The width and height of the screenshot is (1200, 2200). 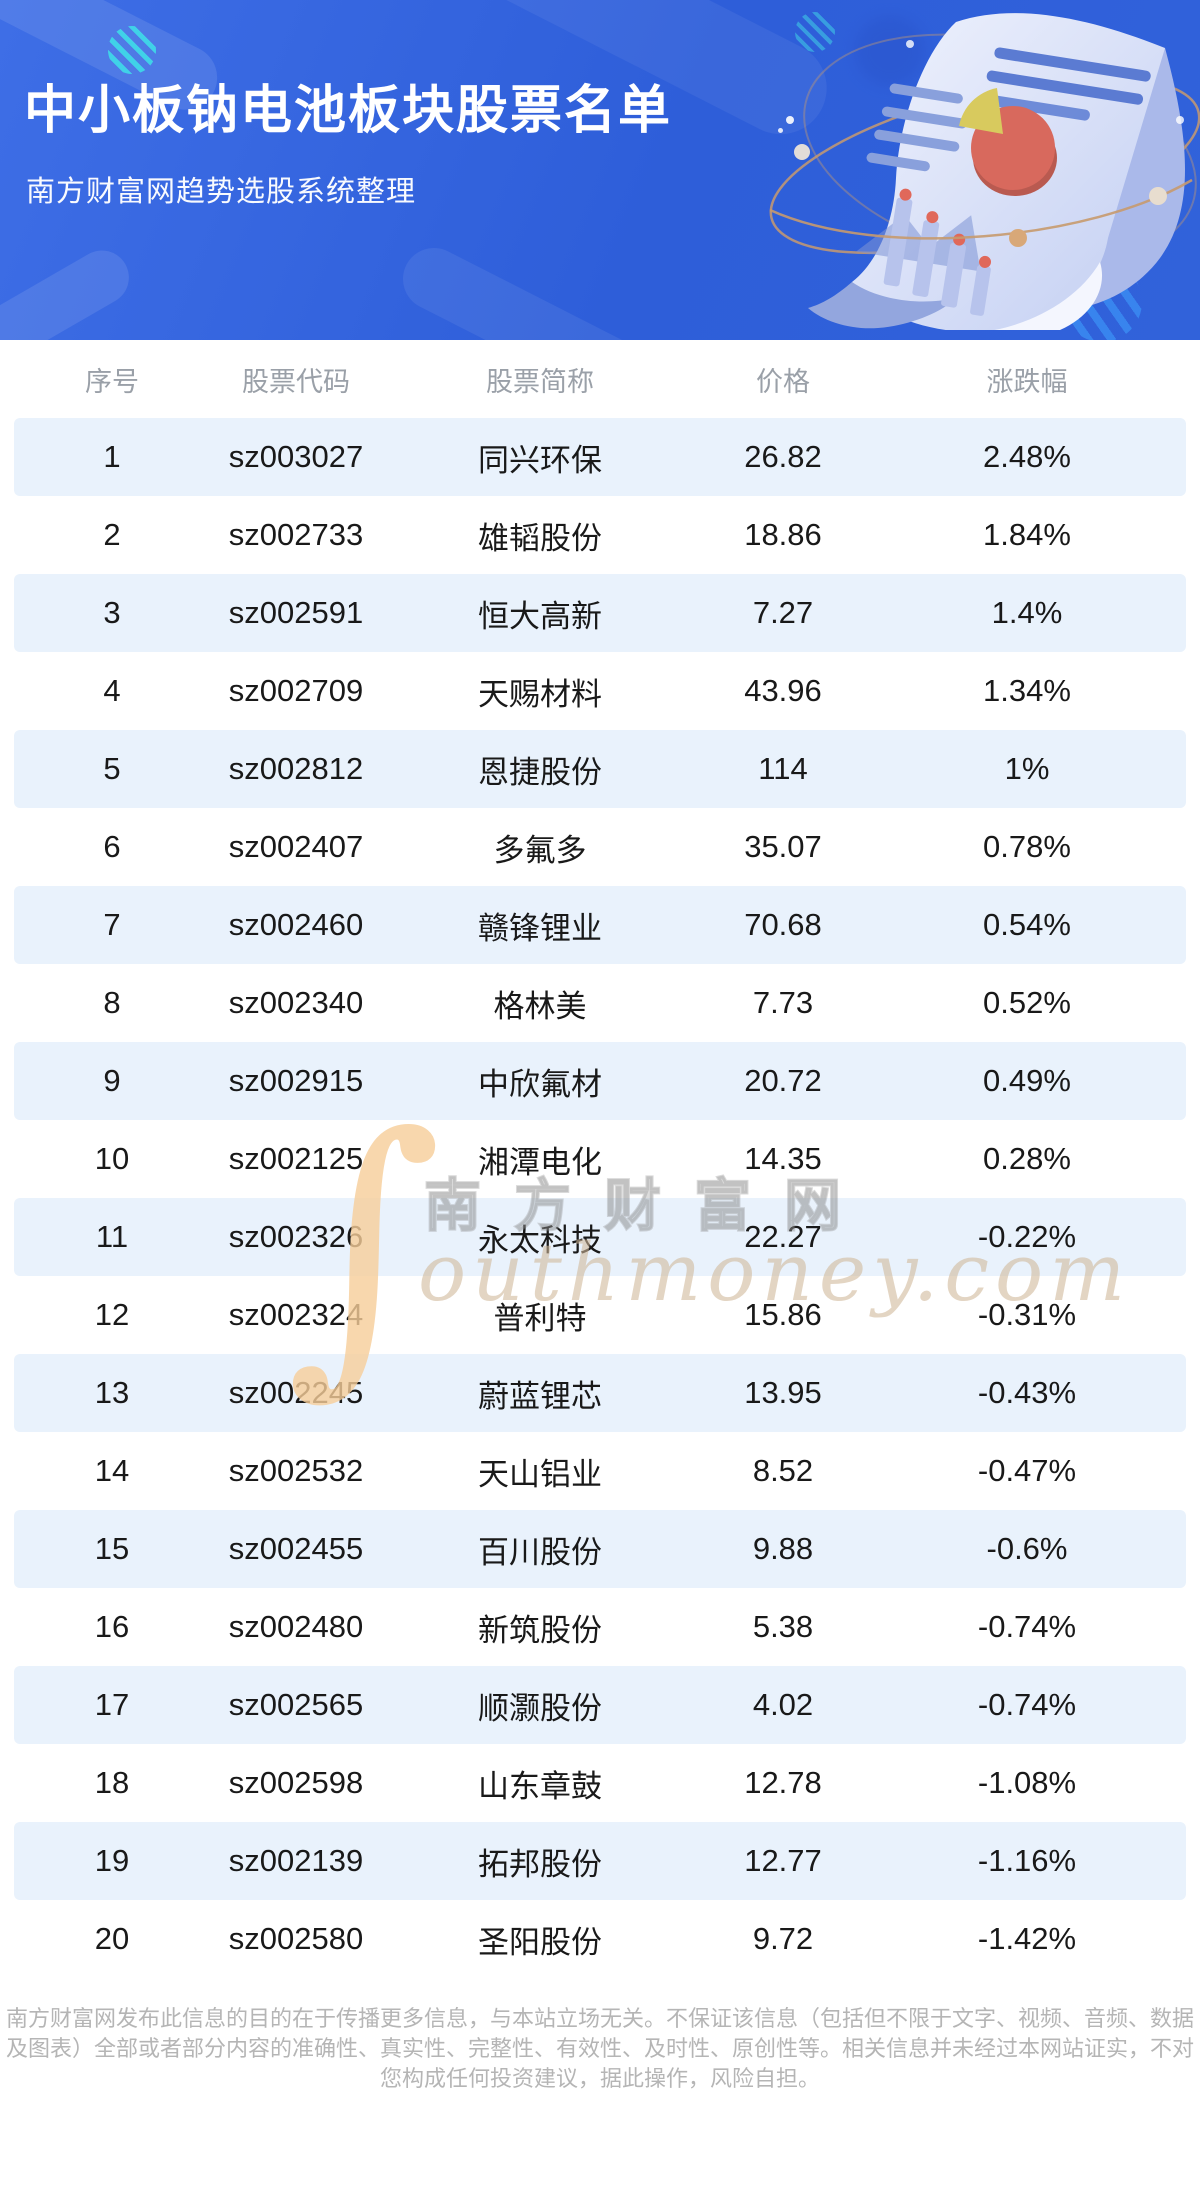 I want to click on price-cell: 15.86, so click(x=783, y=1314).